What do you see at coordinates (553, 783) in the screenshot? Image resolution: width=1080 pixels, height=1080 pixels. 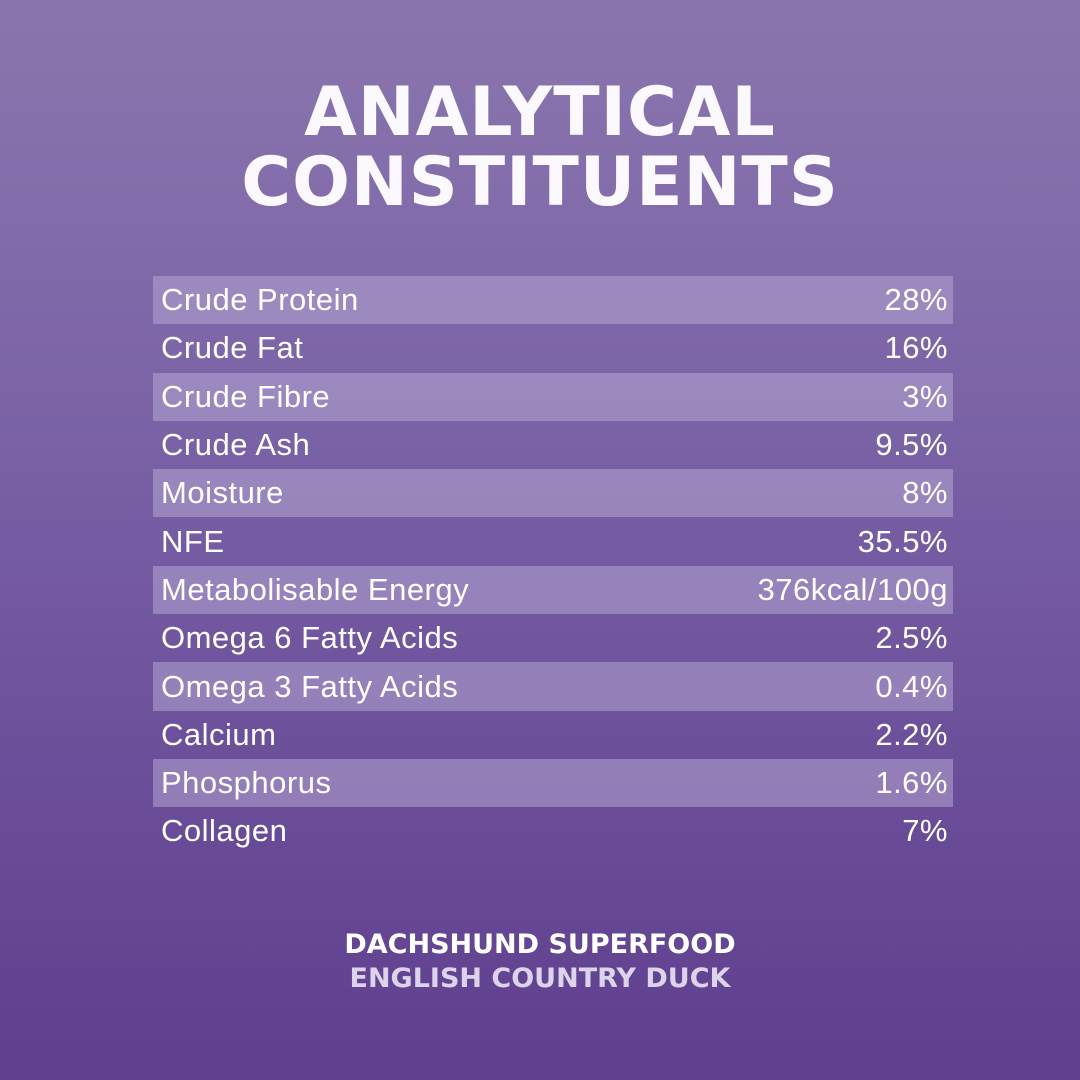 I see `table-row: Phosphorus 1.6%` at bounding box center [553, 783].